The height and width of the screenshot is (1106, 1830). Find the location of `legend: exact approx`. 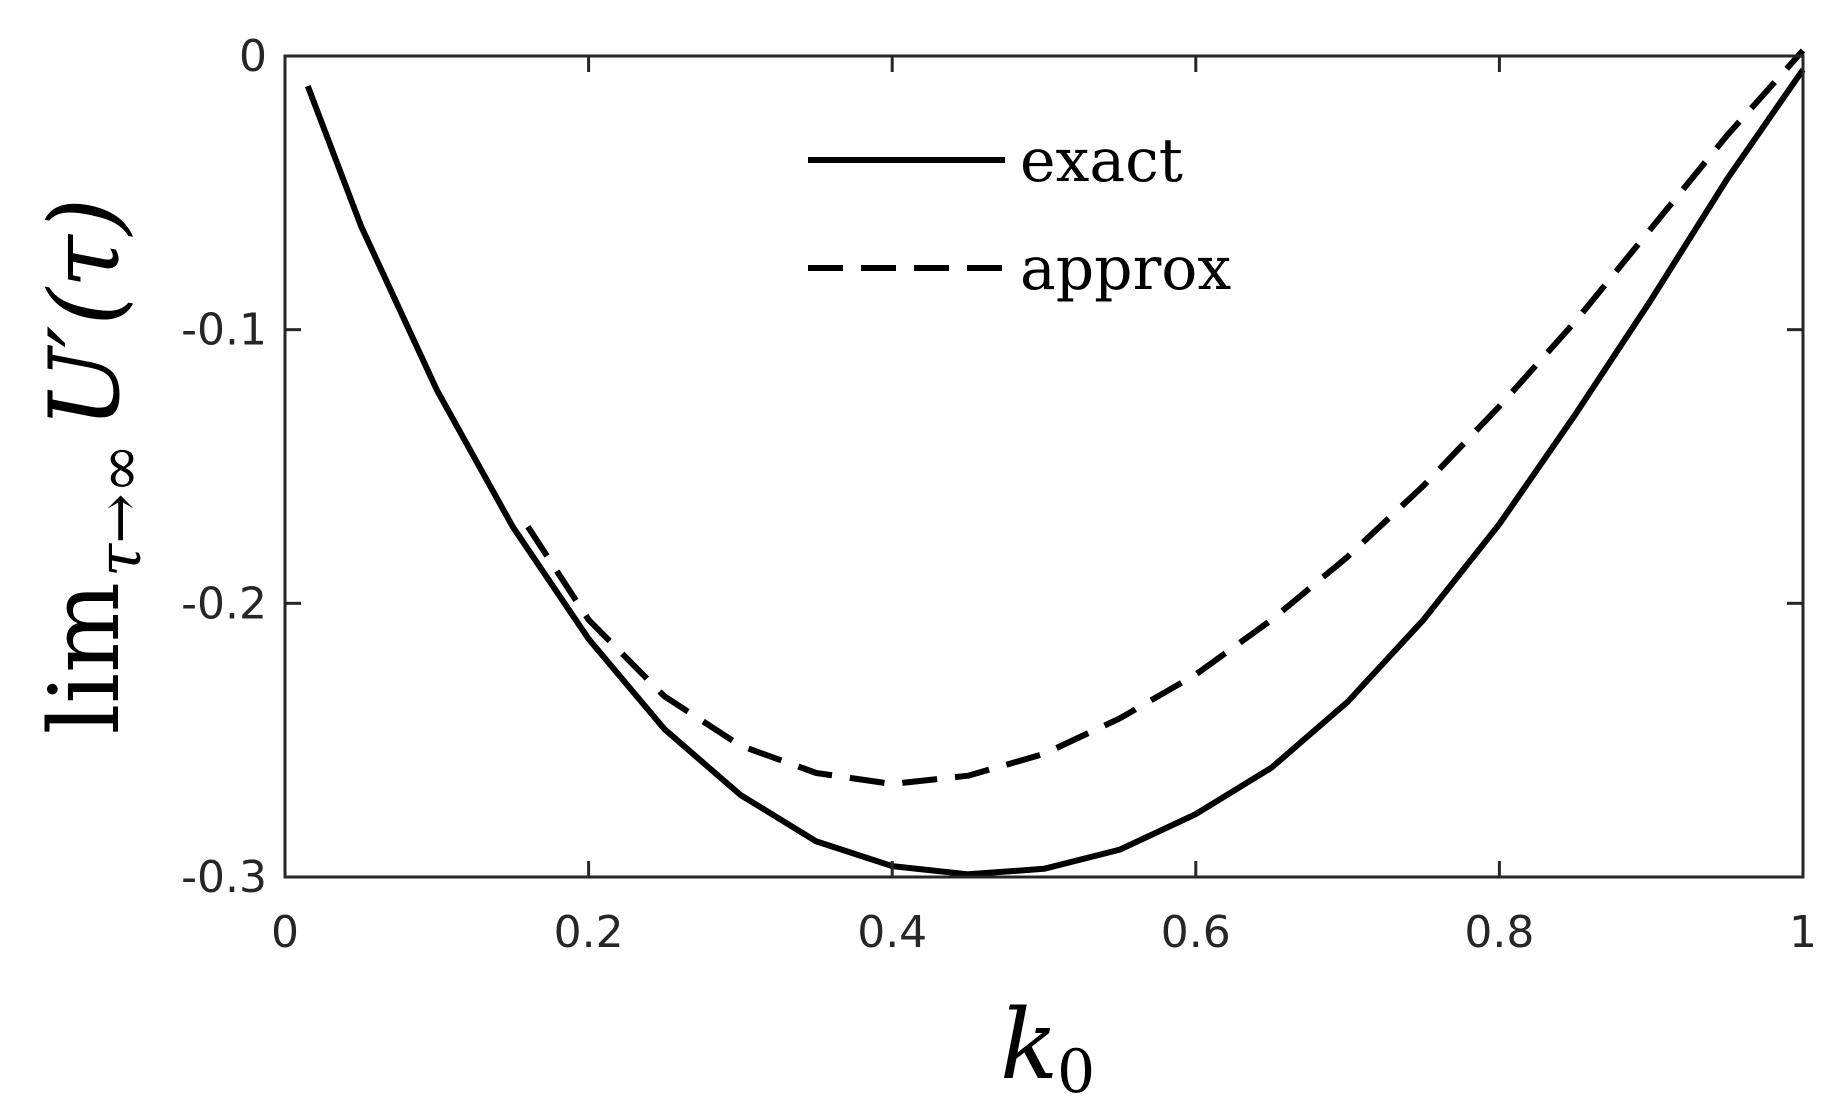

legend: exact approx is located at coordinates (1019, 215).